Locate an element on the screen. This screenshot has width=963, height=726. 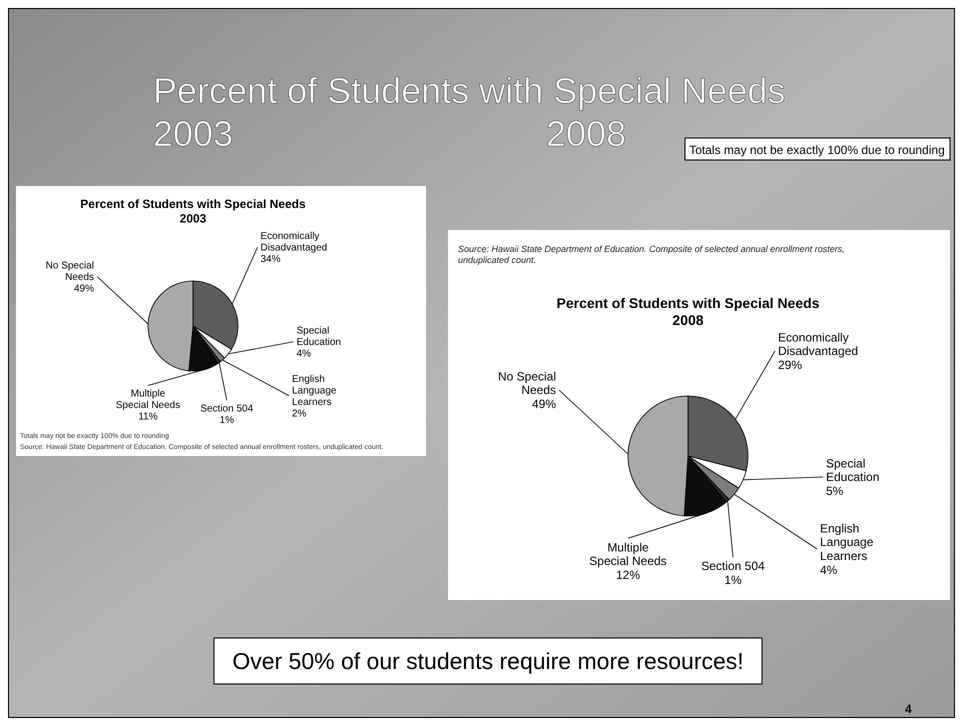
text: Totals may not be exactly 100% due to rounding is located at coordinates (817, 150).